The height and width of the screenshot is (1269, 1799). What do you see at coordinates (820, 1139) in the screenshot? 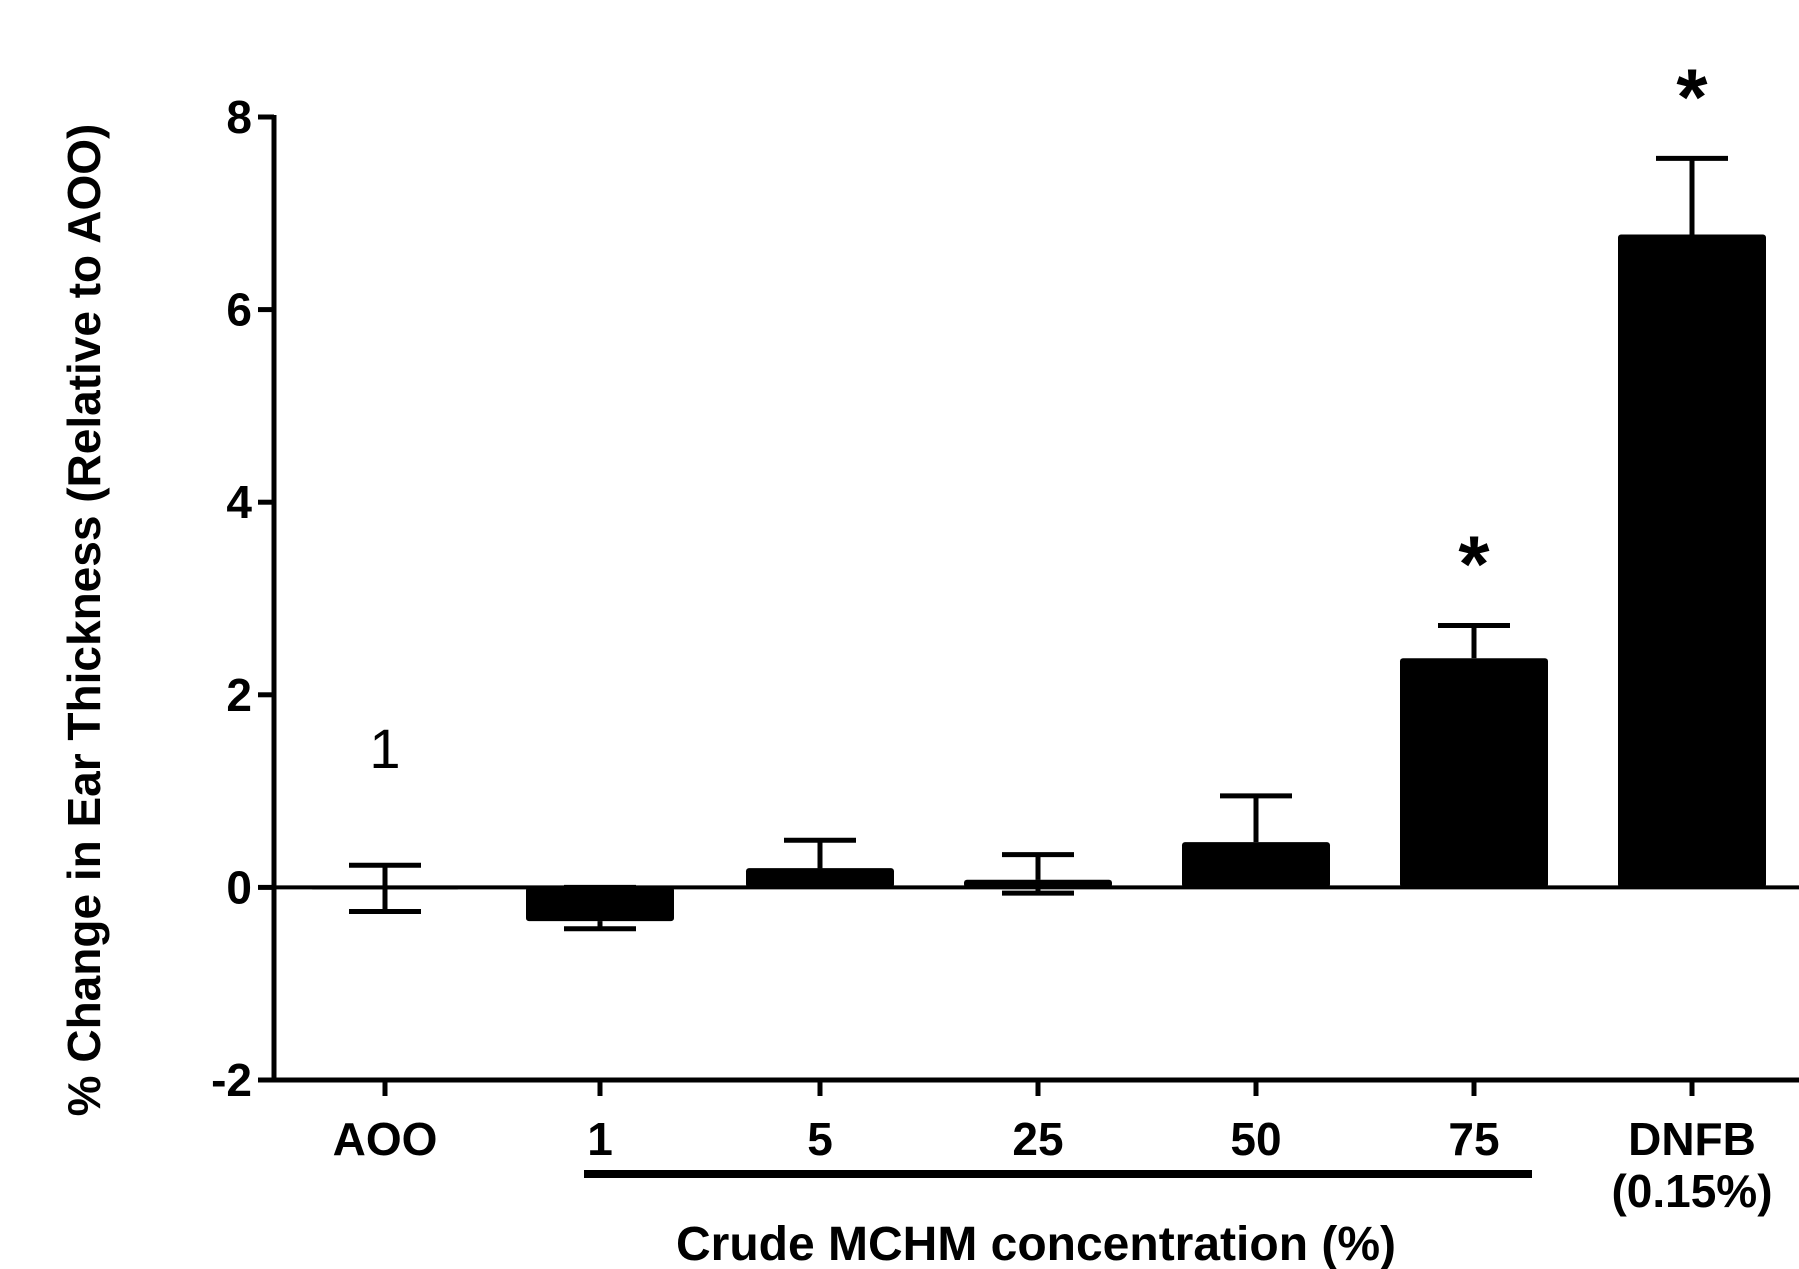
I see `x-tick-label: 5` at bounding box center [820, 1139].